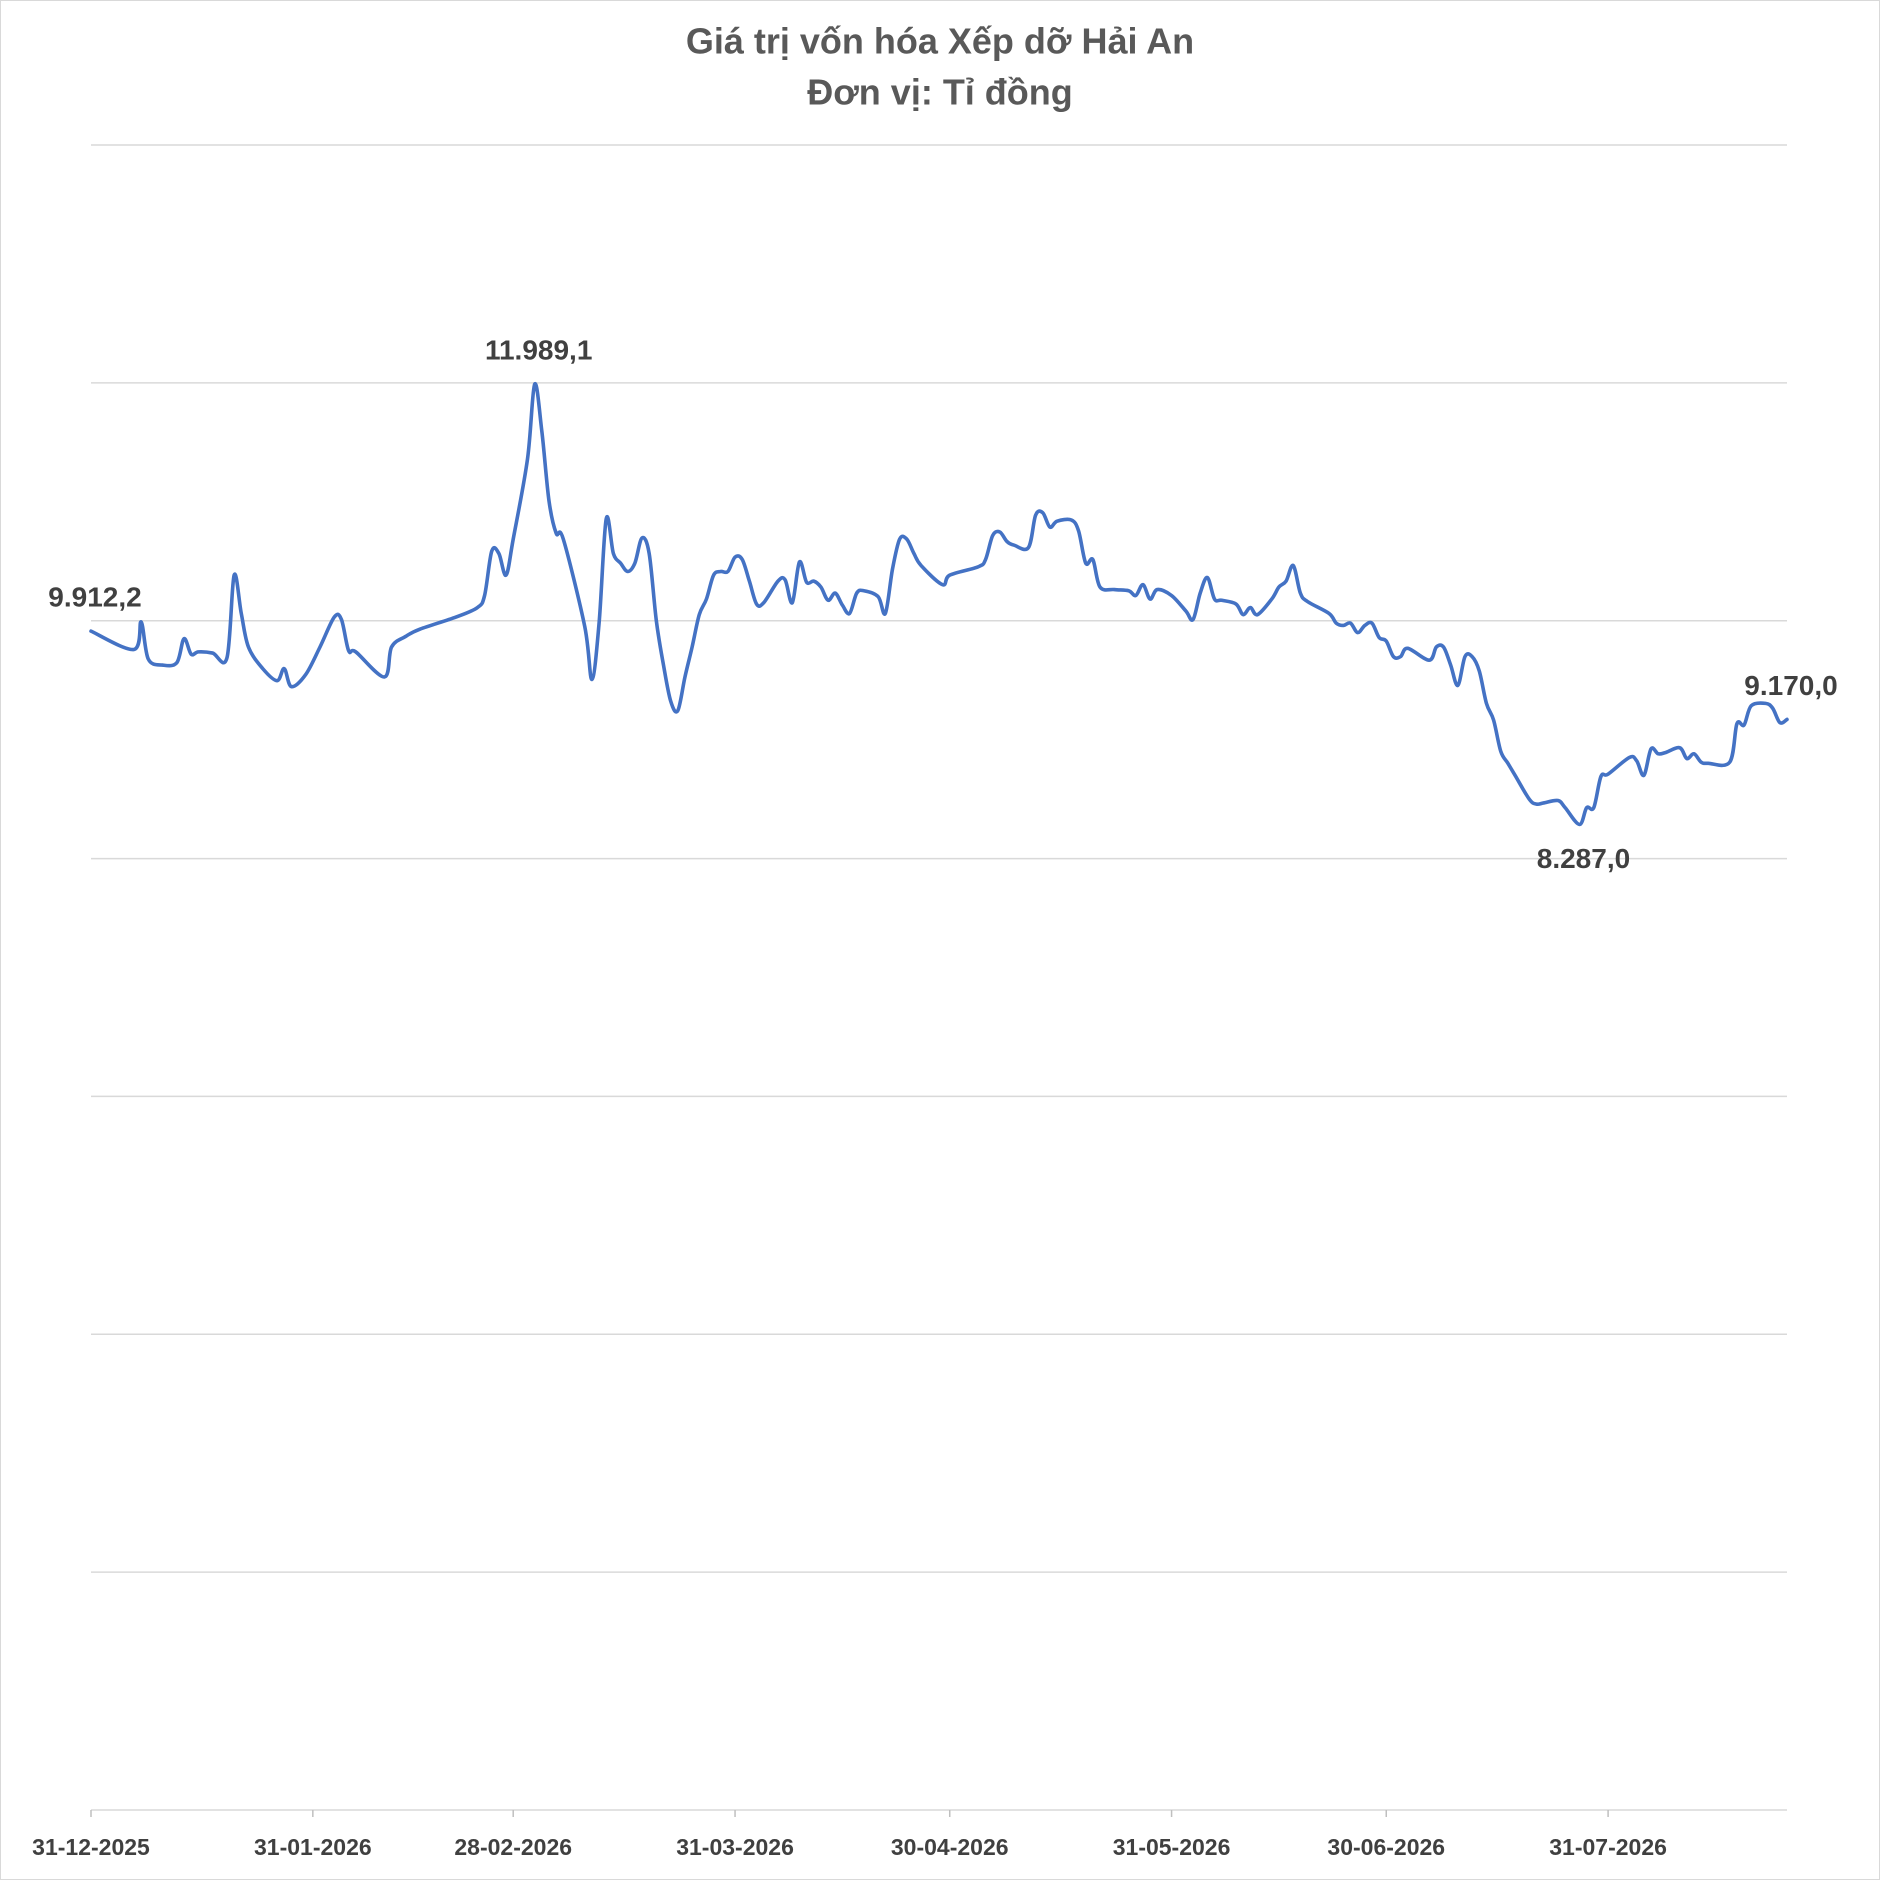 The image size is (1880, 1880). What do you see at coordinates (940, 92) in the screenshot?
I see `chart-subtitle: Đơn vị: Tỉ đồng` at bounding box center [940, 92].